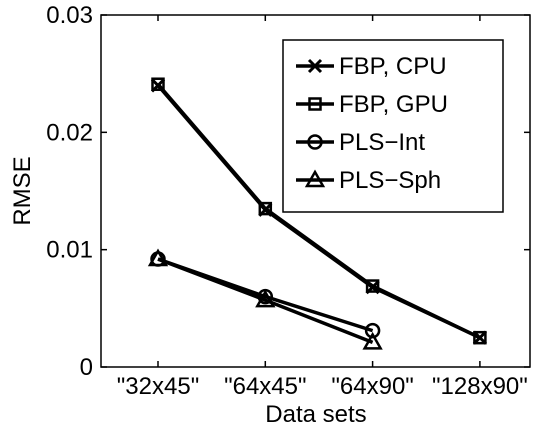  What do you see at coordinates (69, 15) in the screenshot?
I see `y-tick-label: 0.03` at bounding box center [69, 15].